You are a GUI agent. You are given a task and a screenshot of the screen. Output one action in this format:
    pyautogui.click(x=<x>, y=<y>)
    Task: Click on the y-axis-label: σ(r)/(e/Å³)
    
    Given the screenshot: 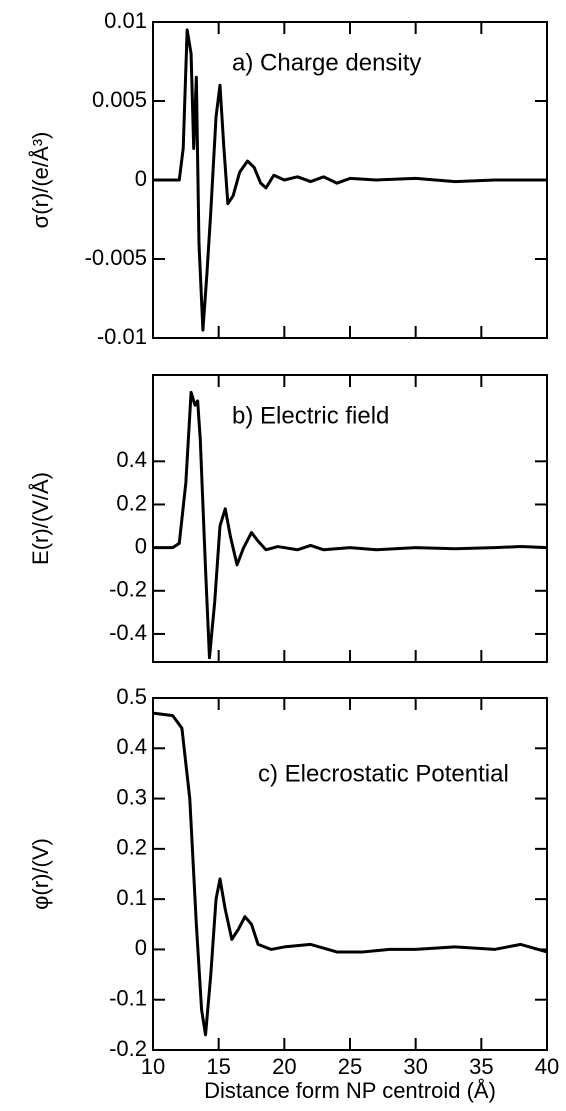 What is the action you would take?
    pyautogui.click(x=40, y=180)
    